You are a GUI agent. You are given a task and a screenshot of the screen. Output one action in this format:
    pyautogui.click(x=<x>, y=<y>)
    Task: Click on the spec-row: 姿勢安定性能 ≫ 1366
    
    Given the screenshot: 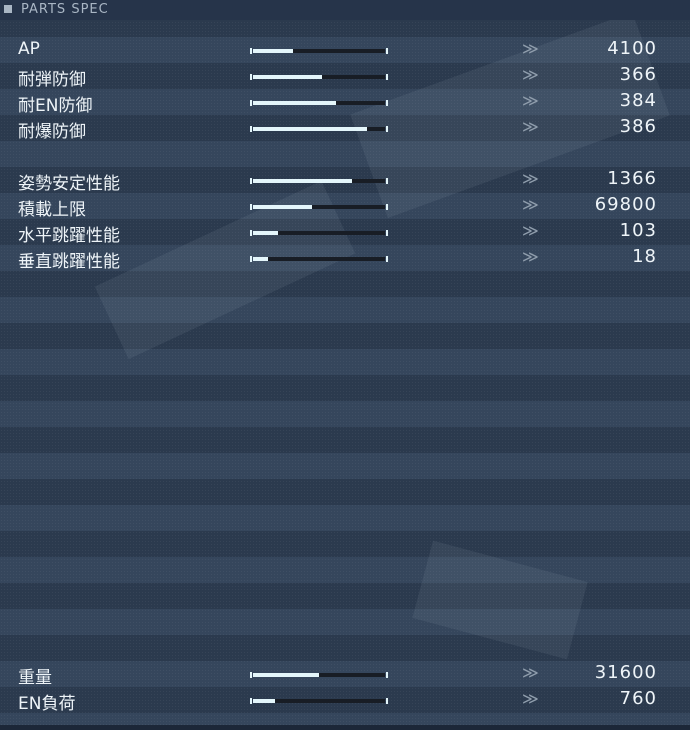 What is the action you would take?
    pyautogui.click(x=345, y=180)
    